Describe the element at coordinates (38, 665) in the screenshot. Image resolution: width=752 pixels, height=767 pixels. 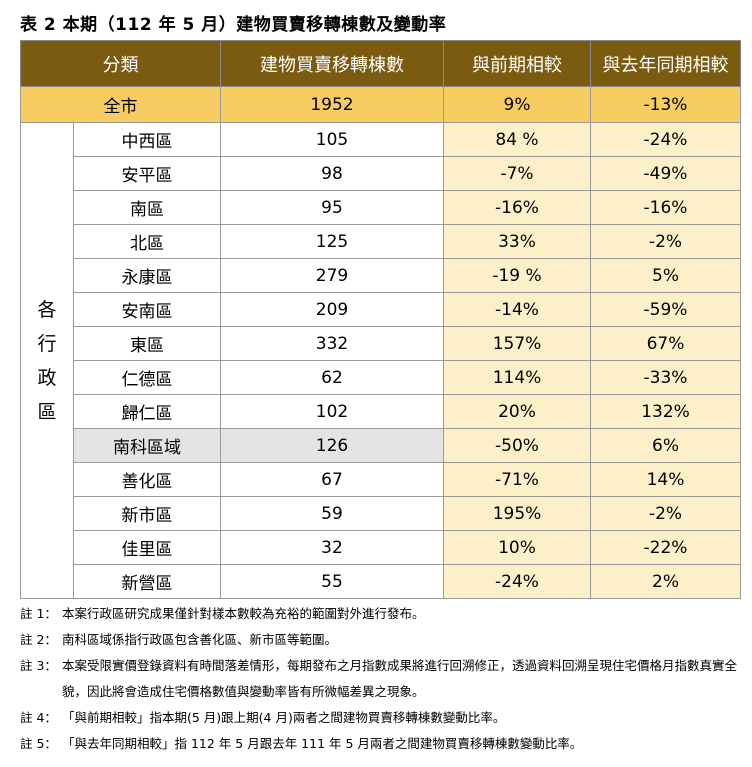
I see `note-label: 註 3：` at that location.